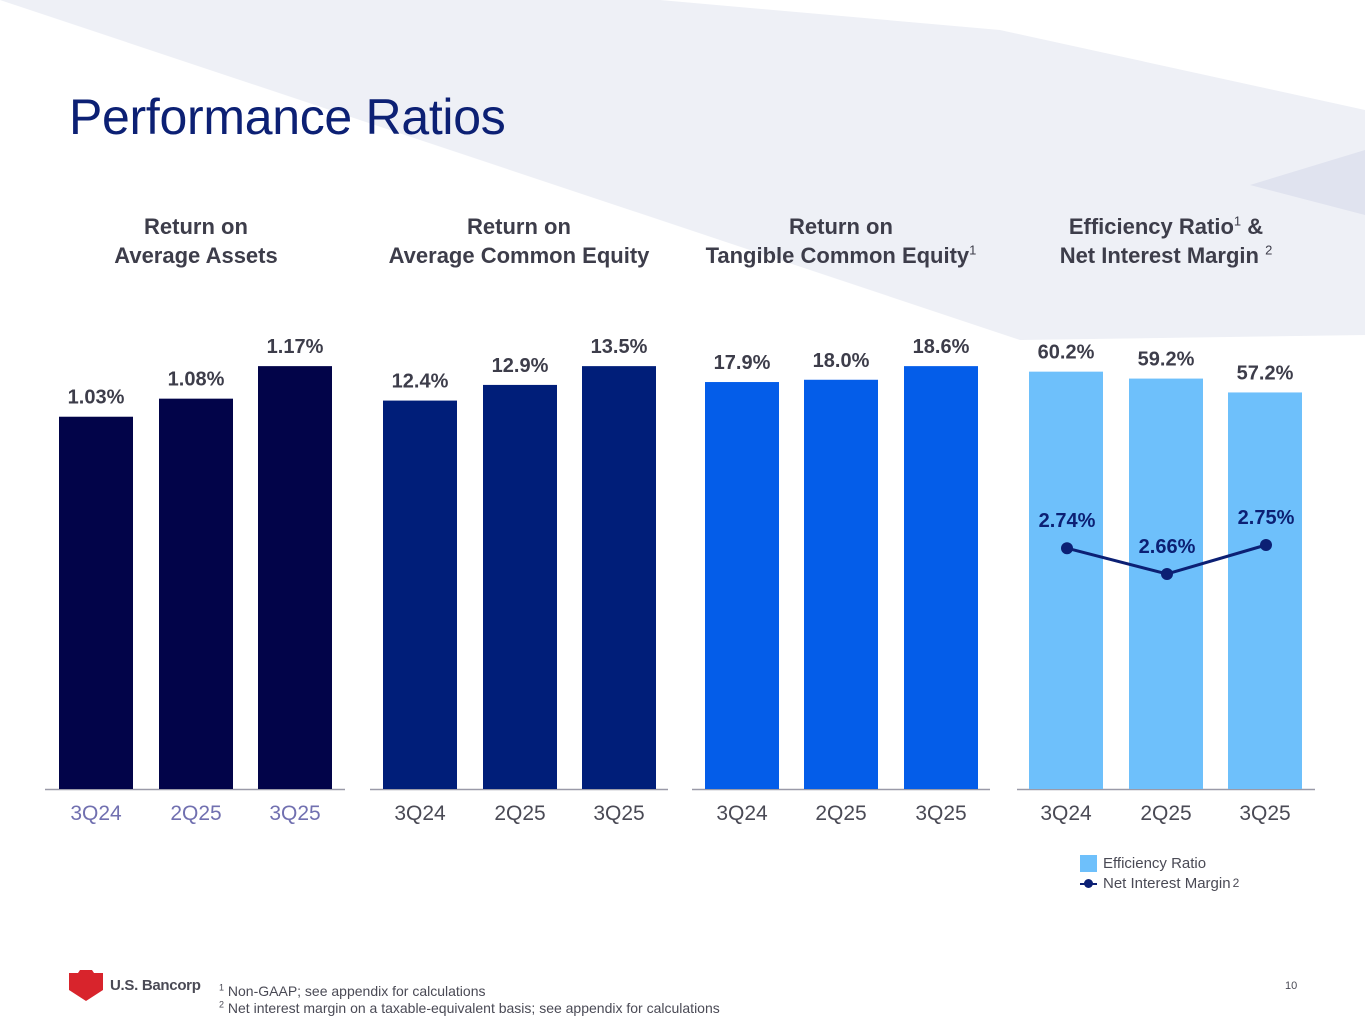  I want to click on us-bancorp-logo: U.S. Bancorp, so click(134, 985).